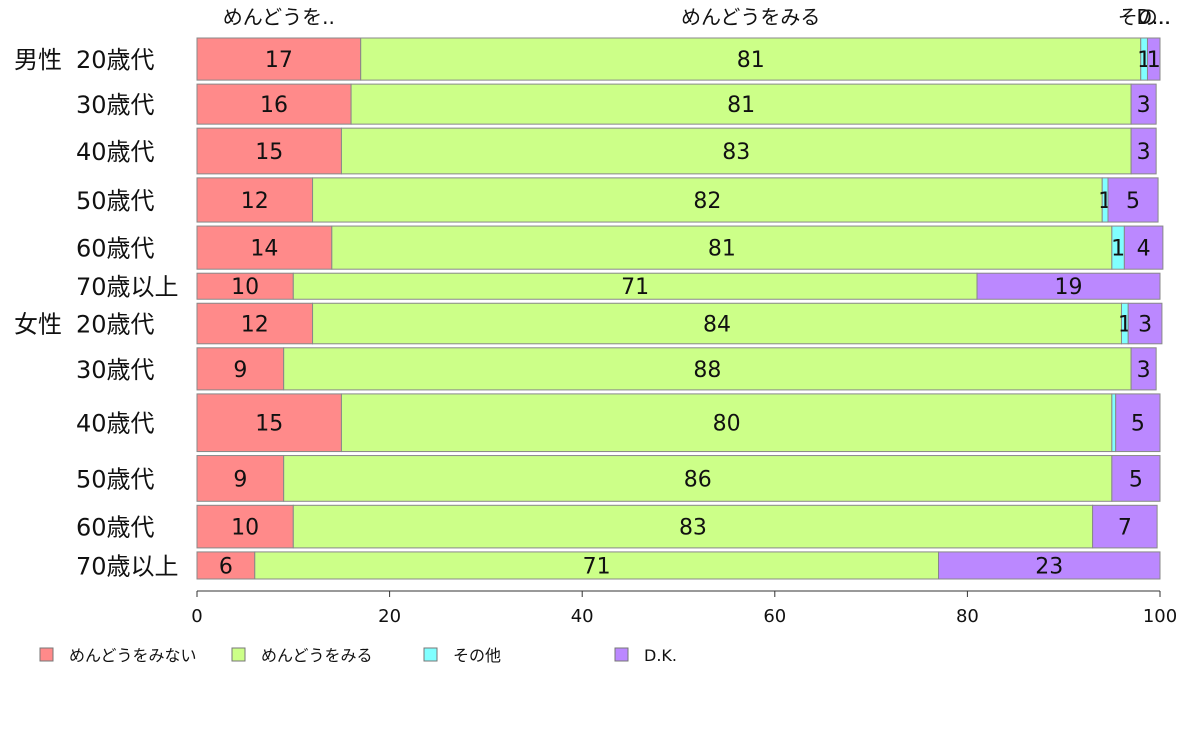 Image resolution: width=1188 pixels, height=736 pixels. I want to click on data-label-2-row-3: 83, so click(736, 152).